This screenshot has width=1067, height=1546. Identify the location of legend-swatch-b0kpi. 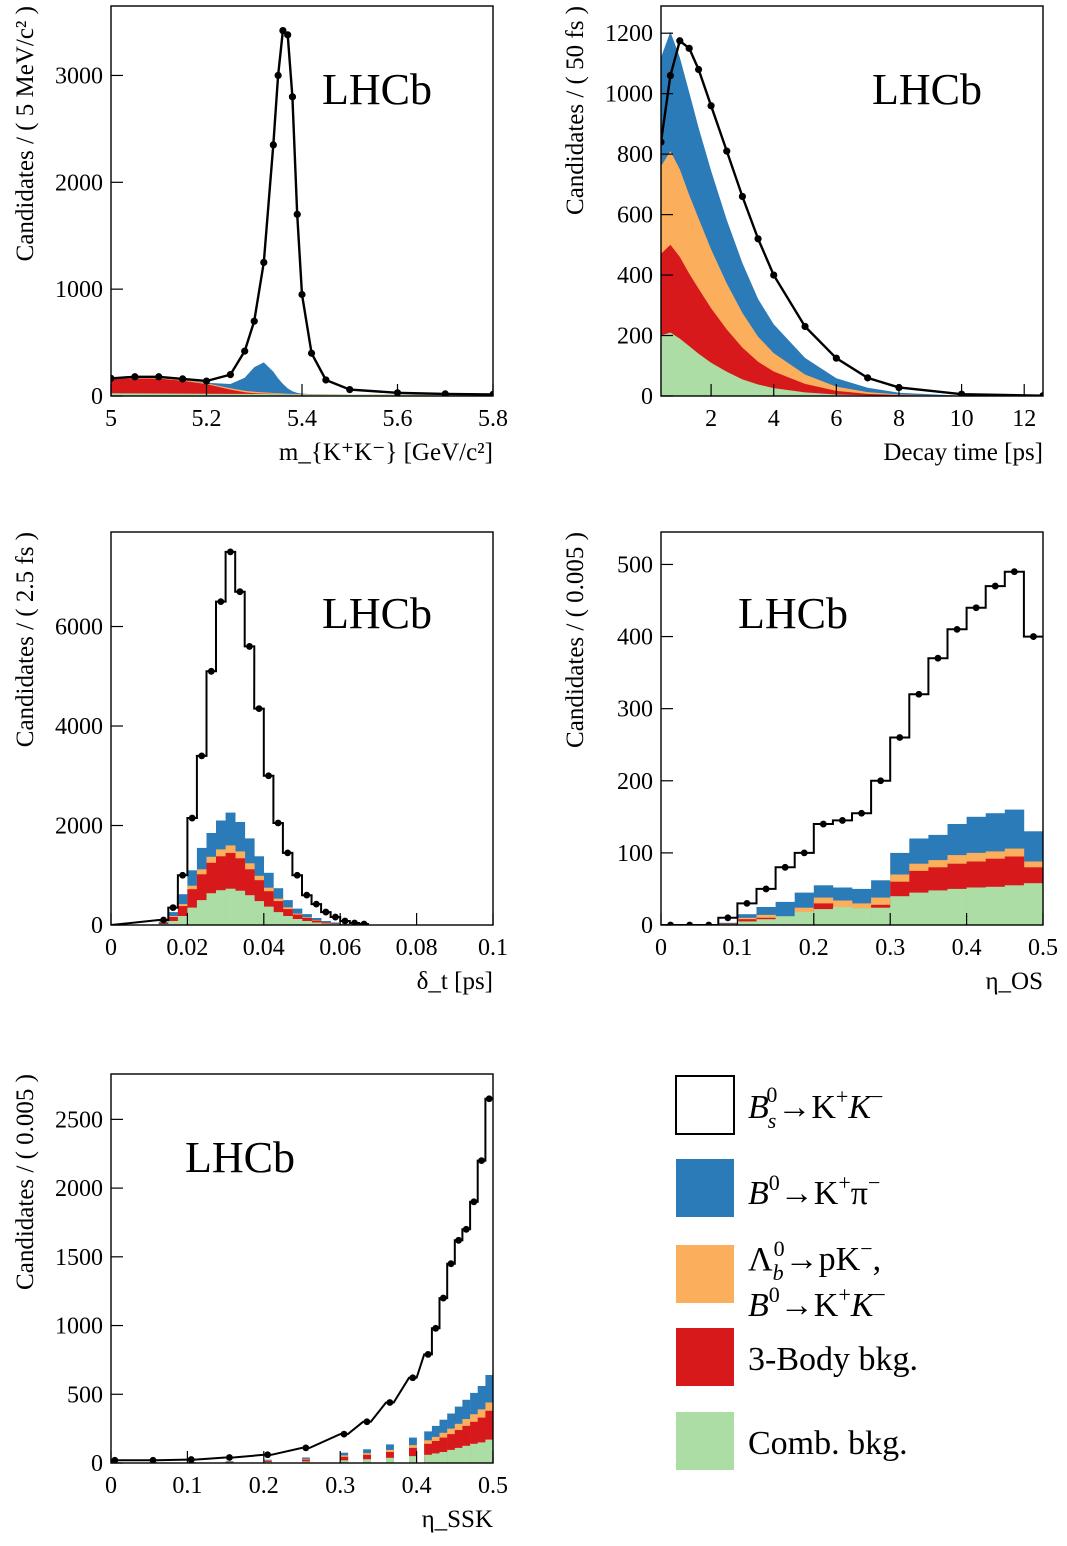
(705, 1188).